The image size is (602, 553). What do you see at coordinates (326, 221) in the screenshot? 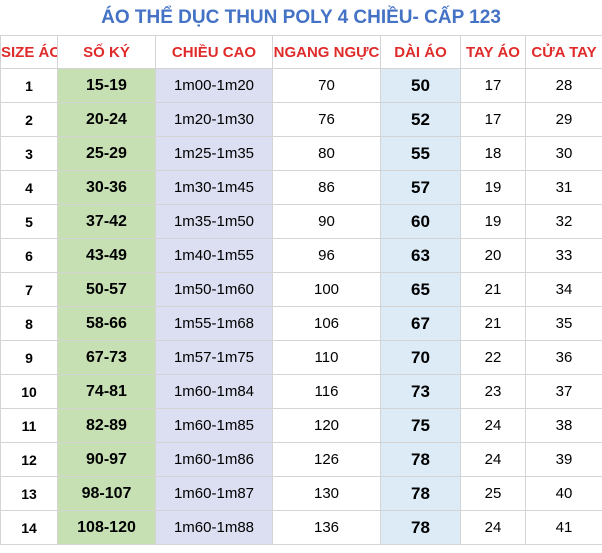
I see `table-cell: 90` at bounding box center [326, 221].